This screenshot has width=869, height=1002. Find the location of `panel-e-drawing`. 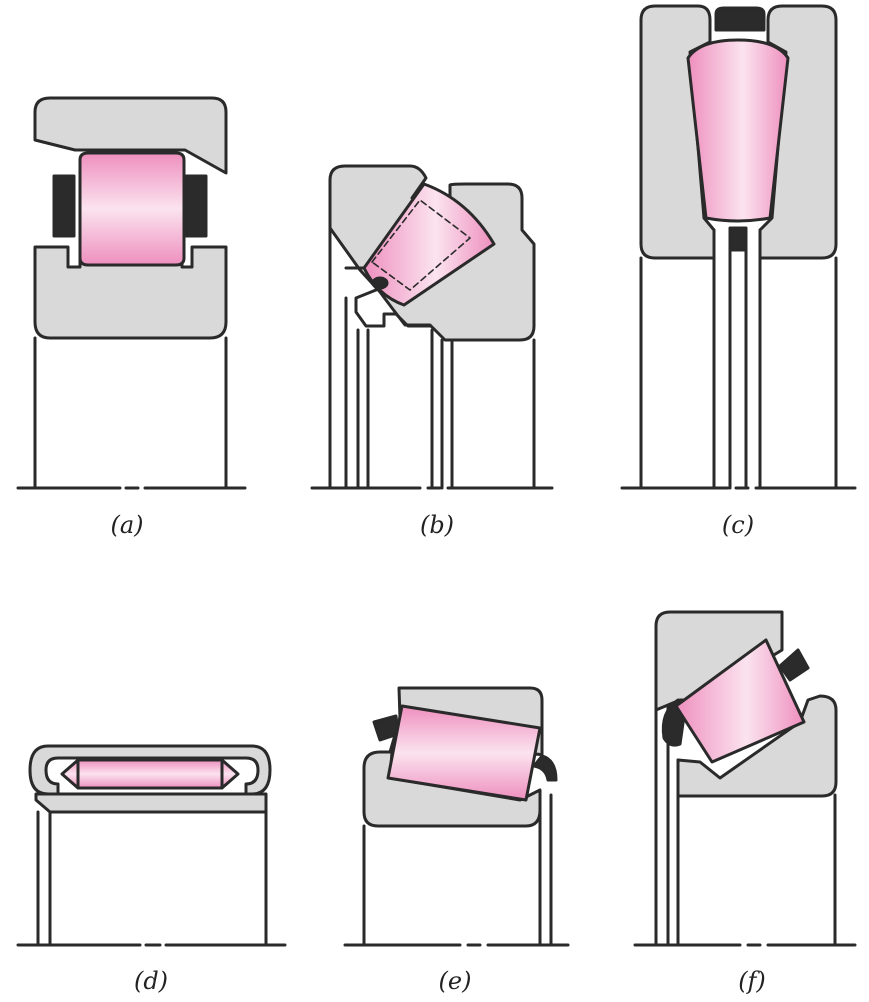

panel-e-drawing is located at coordinates (456, 816).